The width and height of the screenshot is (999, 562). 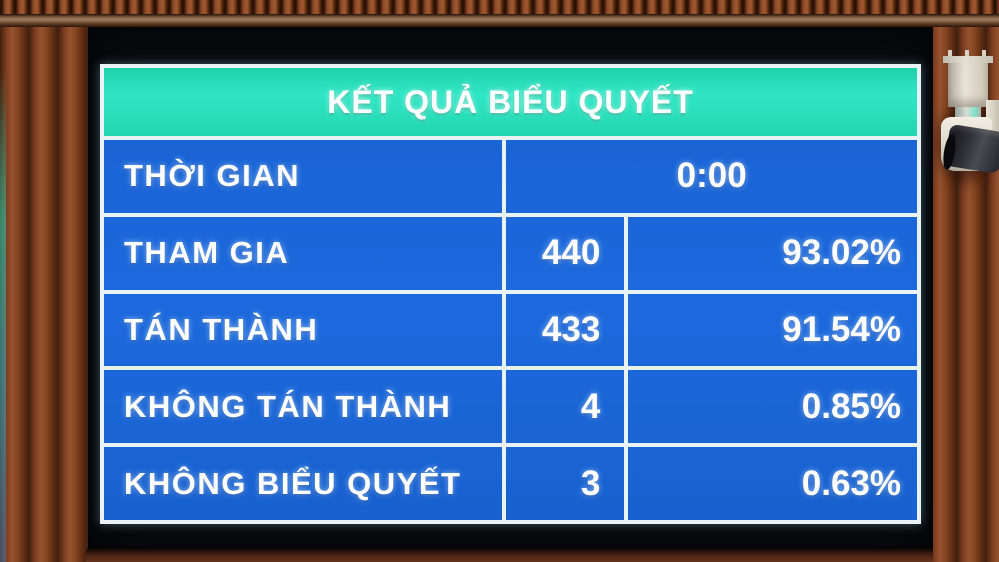 What do you see at coordinates (293, 483) in the screenshot?
I see `row-label: KHÔNG BIỂU QUYẾT` at bounding box center [293, 483].